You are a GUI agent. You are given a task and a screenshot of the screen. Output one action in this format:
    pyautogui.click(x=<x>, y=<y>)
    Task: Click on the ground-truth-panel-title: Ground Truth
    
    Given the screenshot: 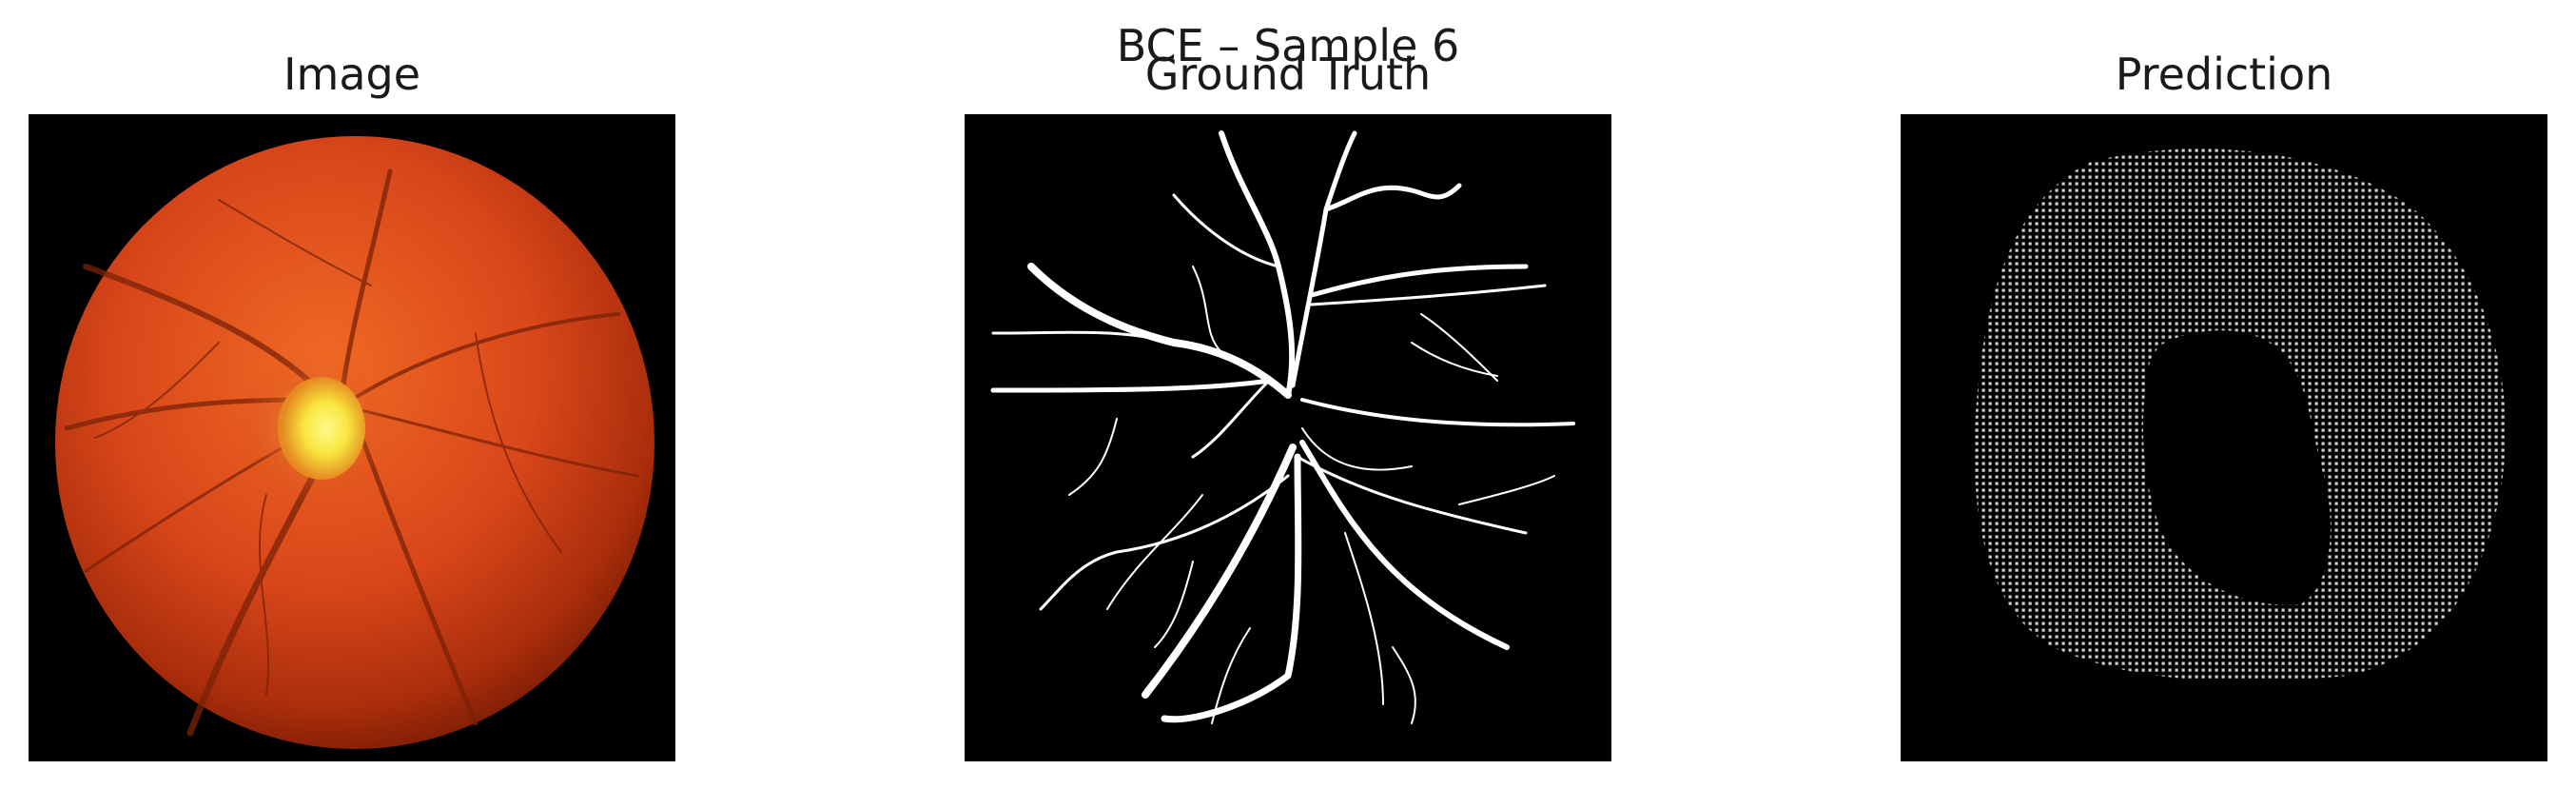 What is the action you would take?
    pyautogui.click(x=1288, y=74)
    